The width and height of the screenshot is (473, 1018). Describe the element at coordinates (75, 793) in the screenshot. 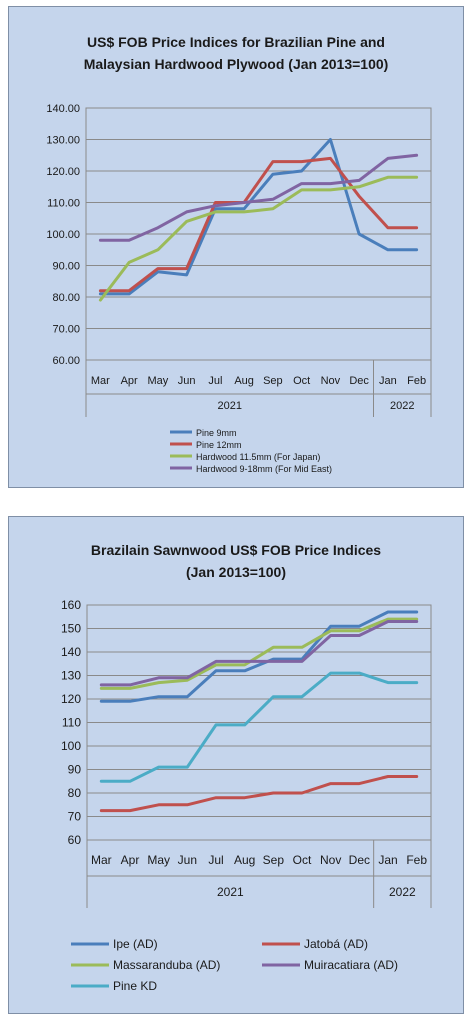

I see `y-tick-label: 80` at that location.